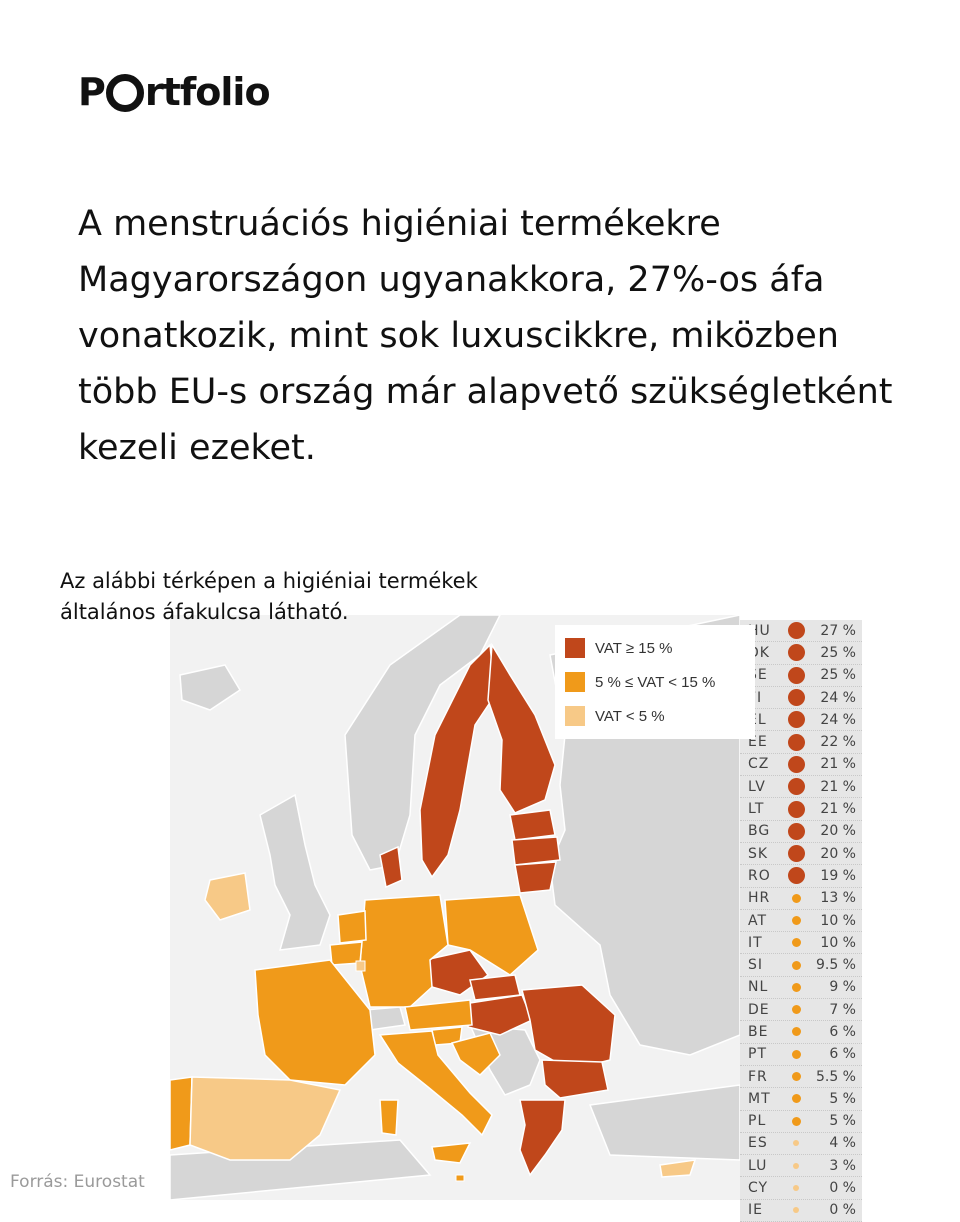 This screenshot has height=1222, width=960. I want to click on legend-item-mid: 5 % ≤ VAT < 15 %, so click(655, 682).